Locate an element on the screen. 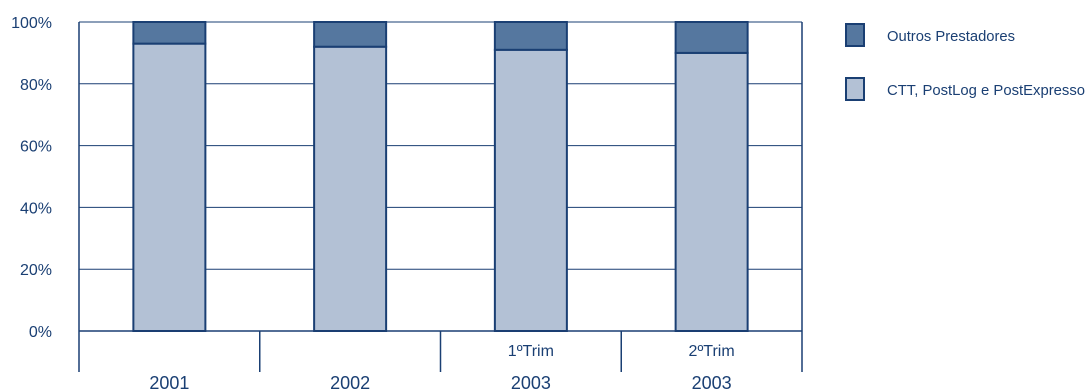 This screenshot has height=392, width=1090. y-tick-label: 0% is located at coordinates (40, 332).